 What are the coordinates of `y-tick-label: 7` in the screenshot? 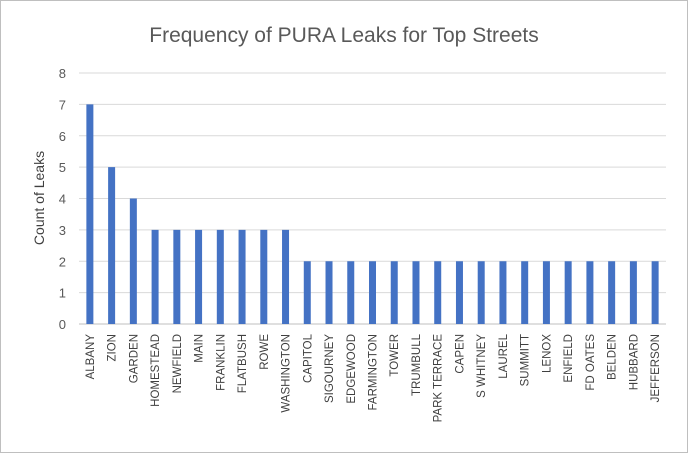 It's located at (62, 104).